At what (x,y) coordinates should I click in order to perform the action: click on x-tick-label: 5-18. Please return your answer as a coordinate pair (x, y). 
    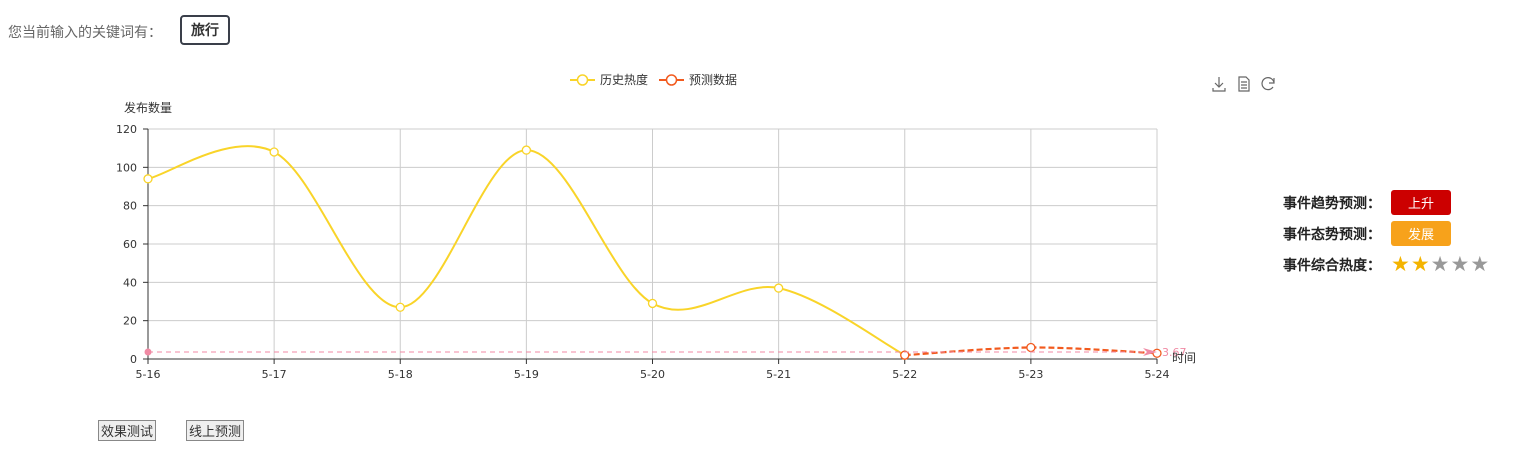
    Looking at the image, I should click on (400, 374).